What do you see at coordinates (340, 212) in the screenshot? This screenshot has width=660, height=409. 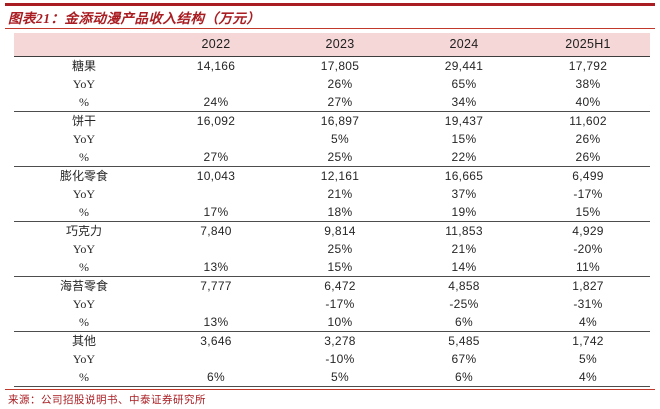 I see `cell: 18%` at bounding box center [340, 212].